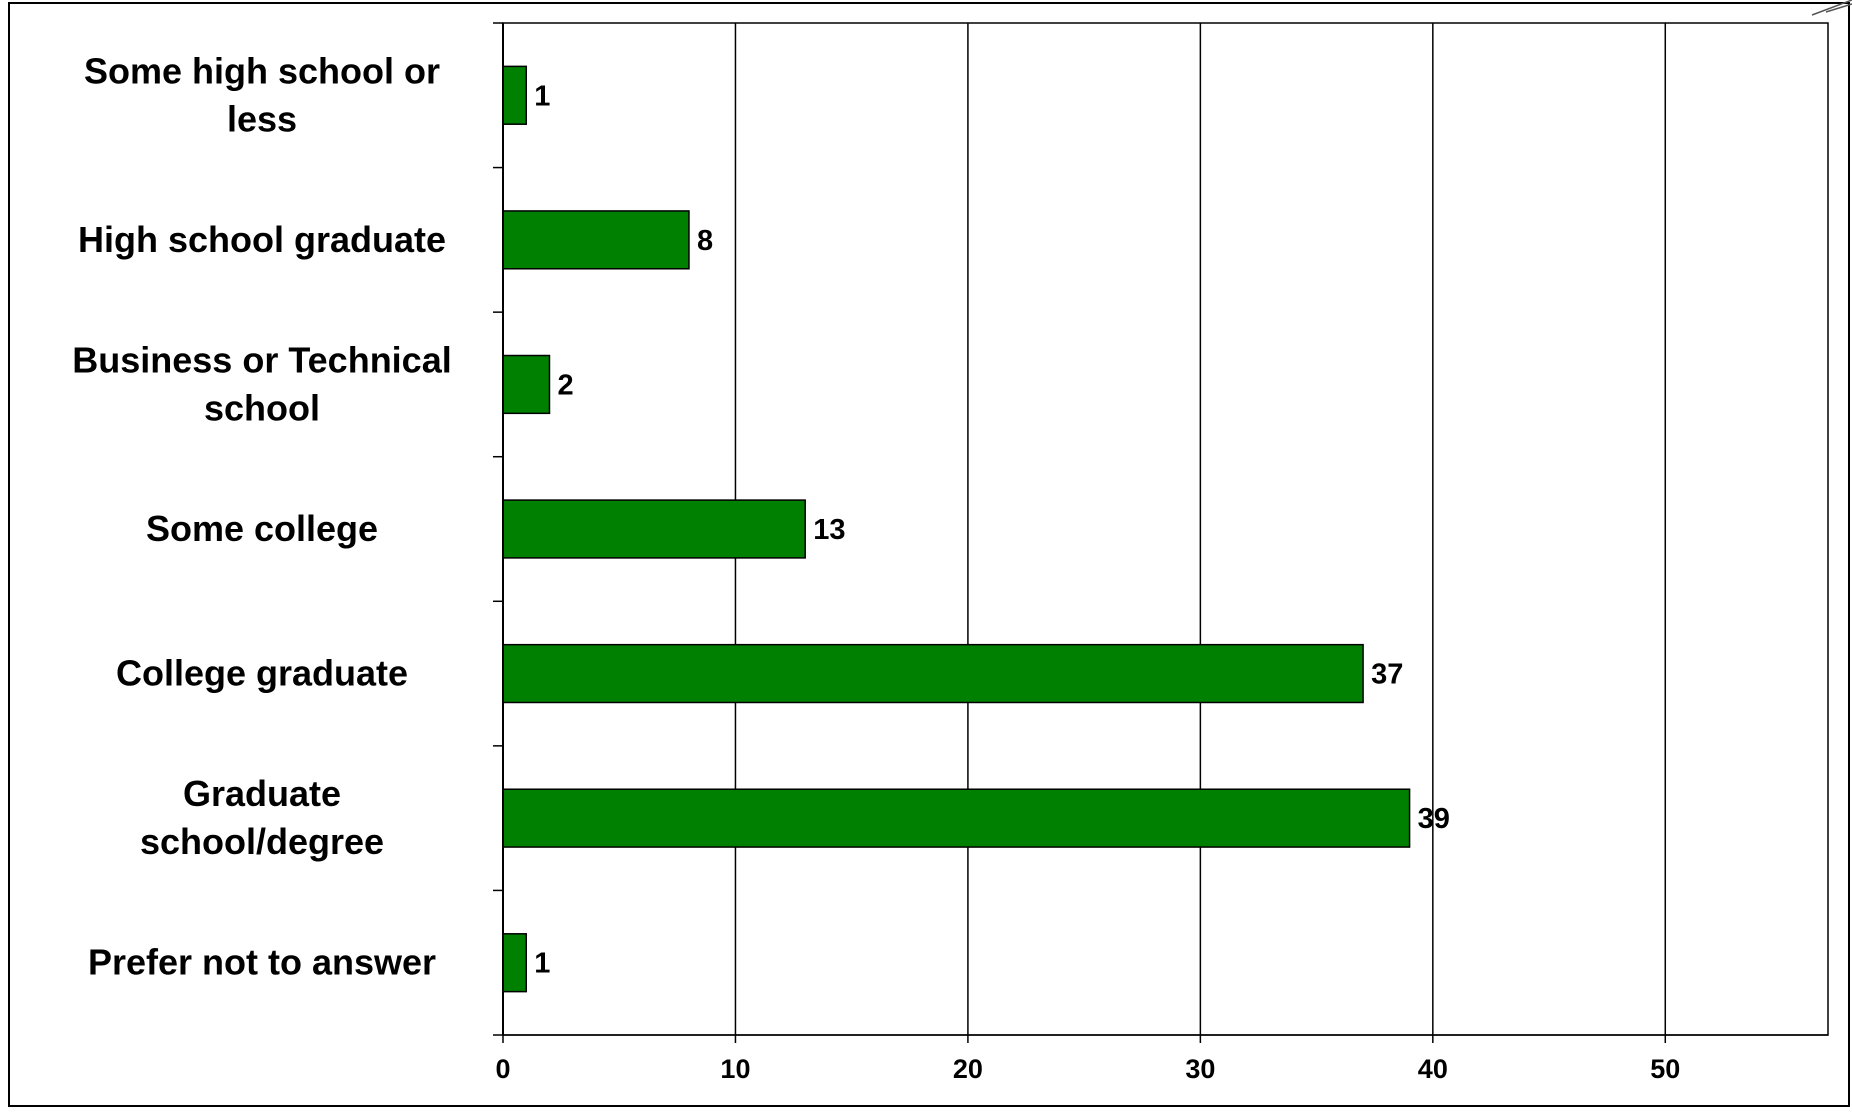 The width and height of the screenshot is (1852, 1114). I want to click on category-label-line: High school graduate, so click(262, 239).